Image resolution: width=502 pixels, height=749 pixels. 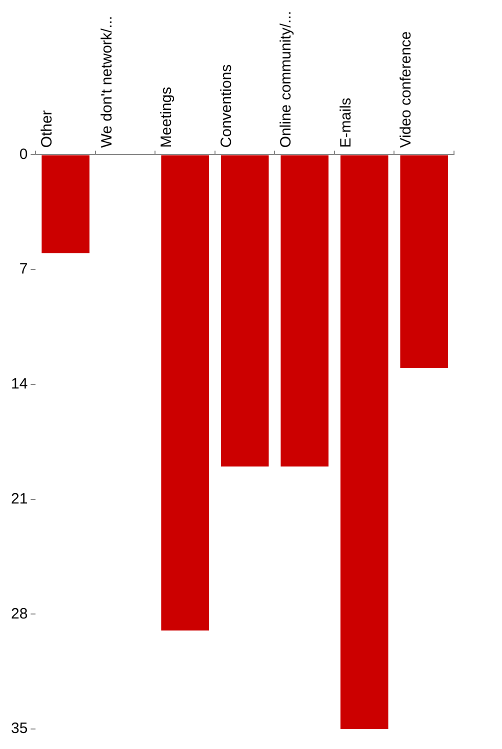 I want to click on y-tick-label: 28, so click(x=19, y=613).